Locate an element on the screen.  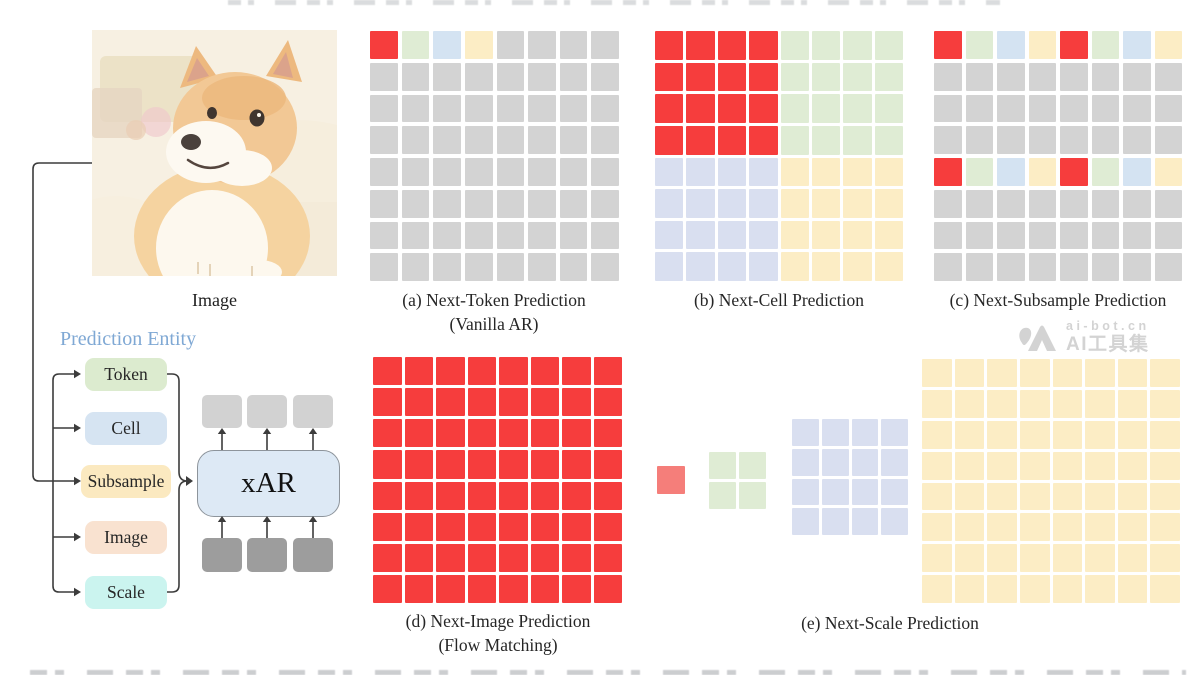
watermark-site-text: ai-bot.cn is located at coordinates (1108, 326).